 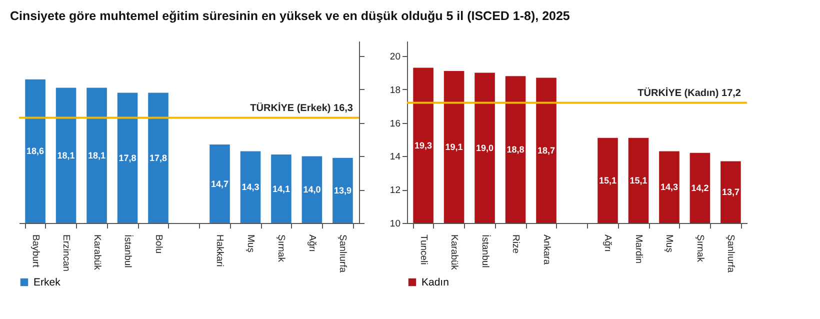 I want to click on x-tick-label: Bolu, so click(x=158, y=244).